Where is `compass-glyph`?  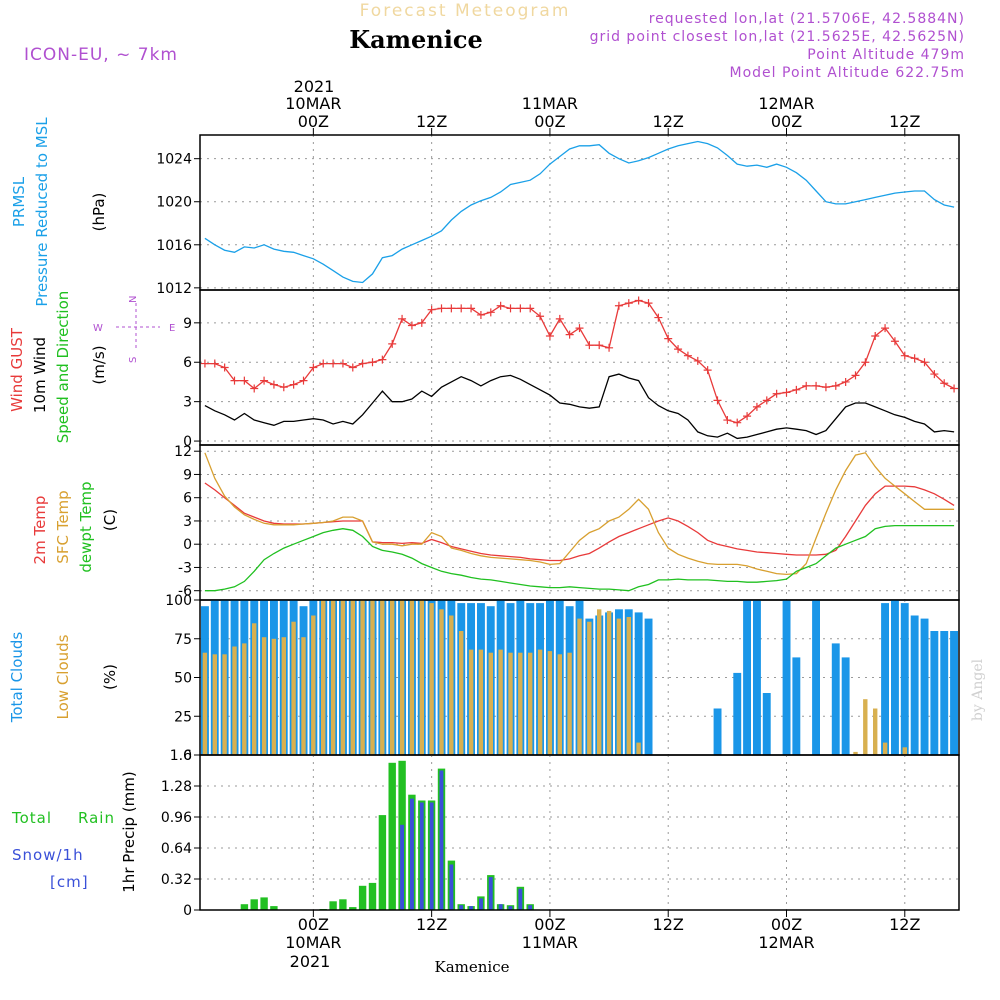
compass-glyph is located at coordinates (138, 327).